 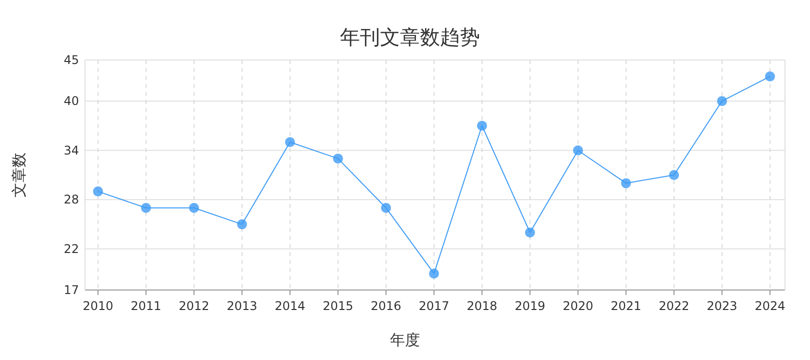 I want to click on x-axis-title: 年度, so click(x=405, y=340).